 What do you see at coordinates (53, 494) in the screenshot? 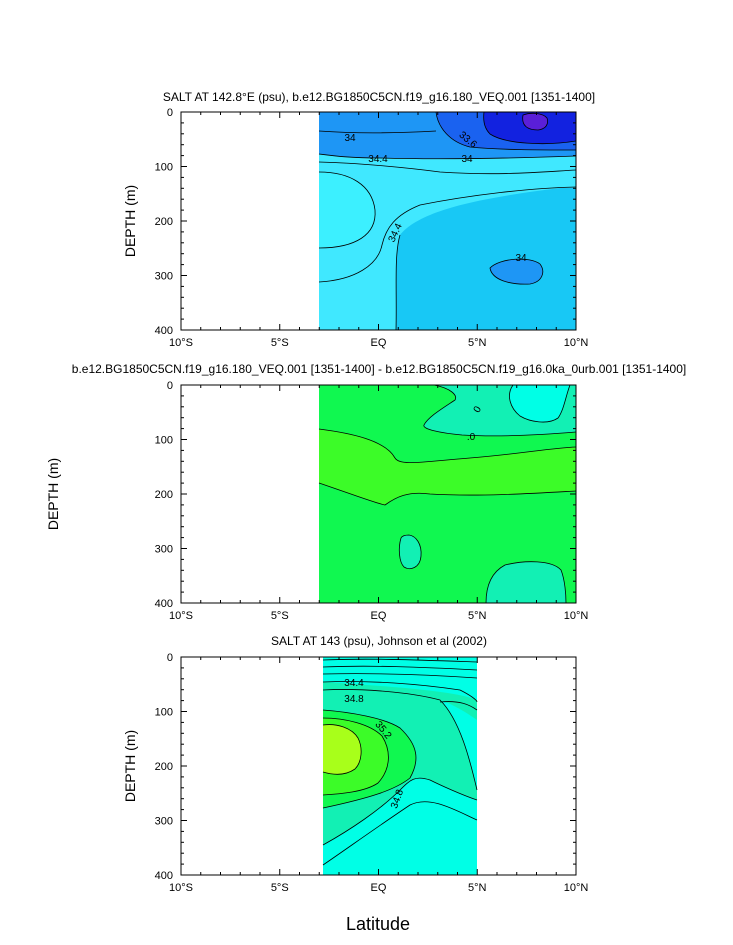
I see `shared-ylabel: DEPTH (m)` at bounding box center [53, 494].